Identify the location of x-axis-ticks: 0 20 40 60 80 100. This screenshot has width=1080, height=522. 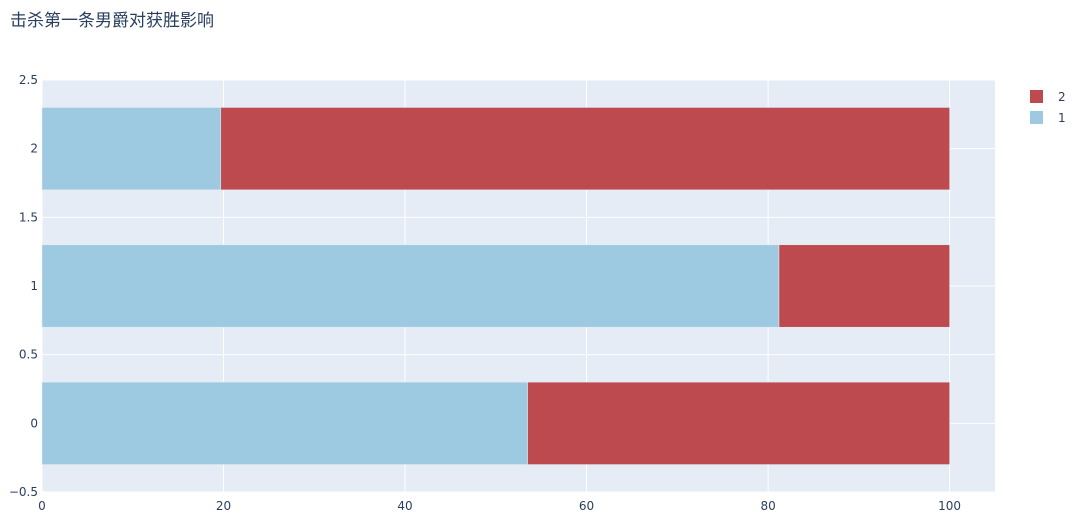
(499, 506).